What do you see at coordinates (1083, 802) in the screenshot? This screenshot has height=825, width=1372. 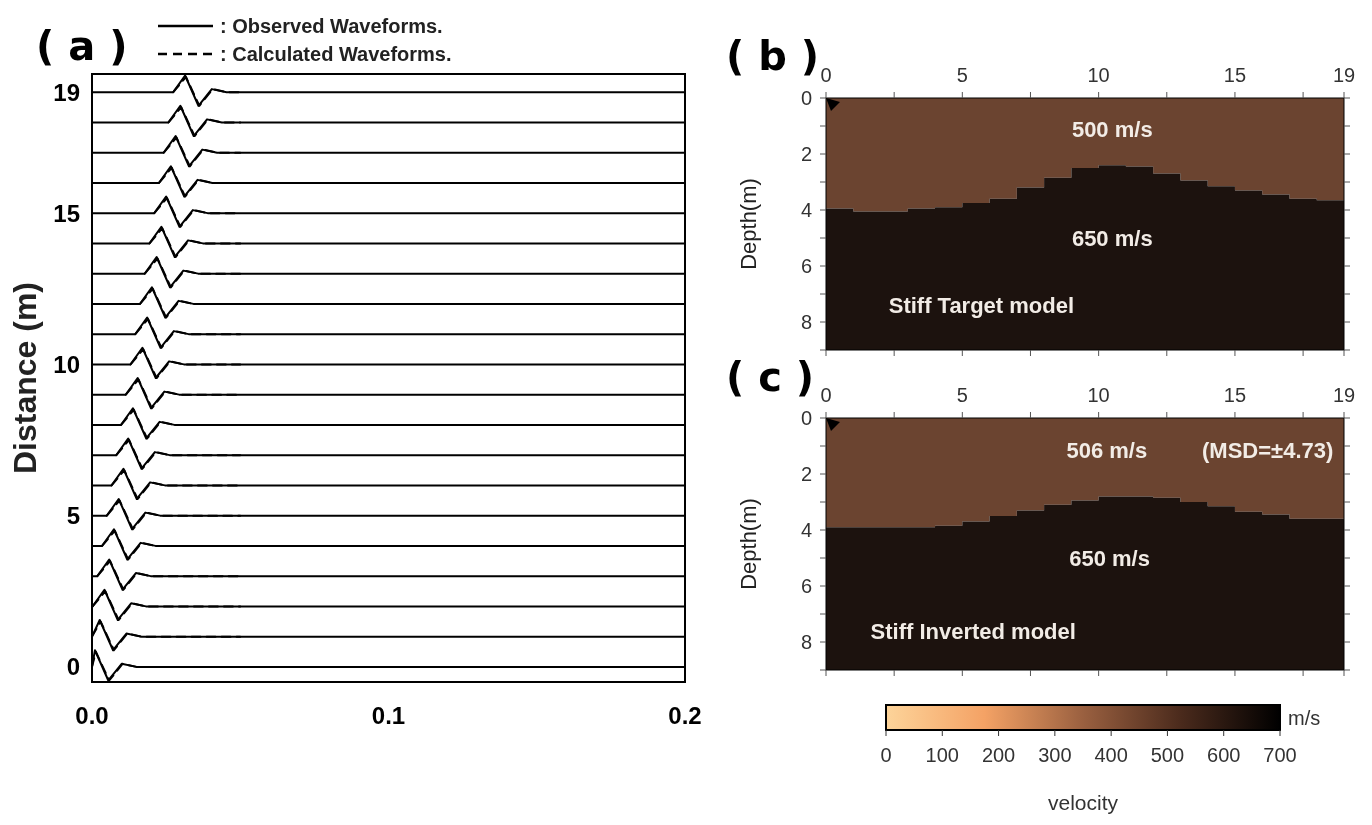 I see `color-bar-title: velocity` at bounding box center [1083, 802].